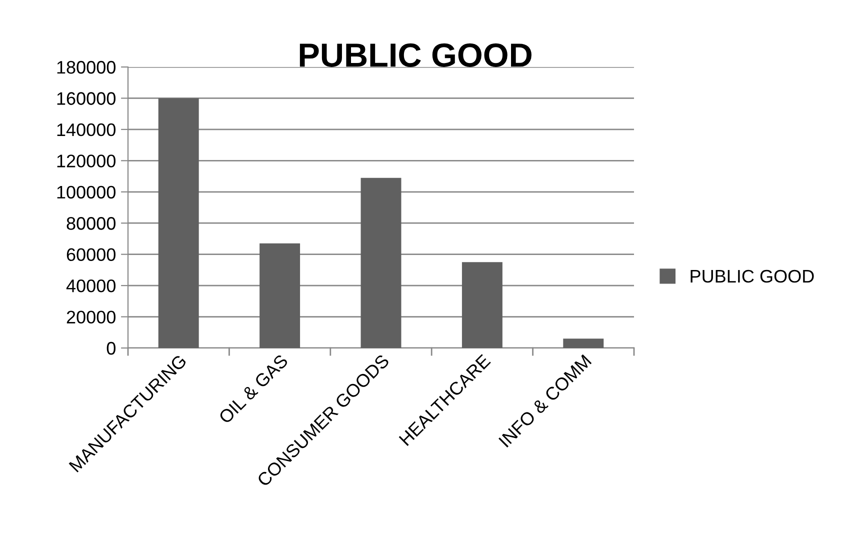 The image size is (857, 548). What do you see at coordinates (86, 192) in the screenshot?
I see `y-tick-label: 100000` at bounding box center [86, 192].